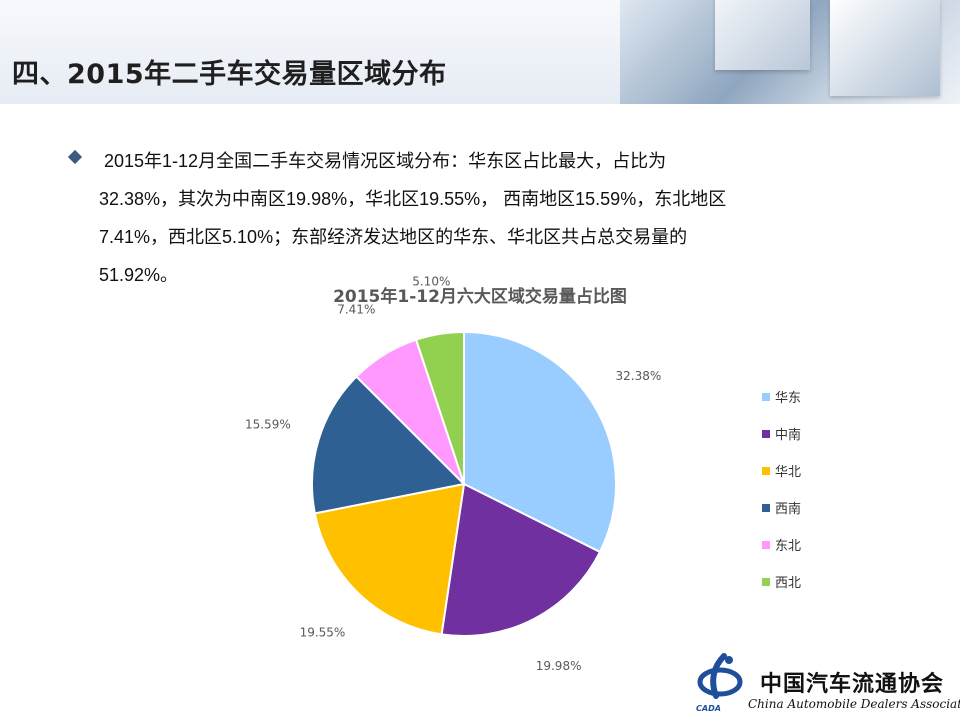 The image size is (960, 720). What do you see at coordinates (720, 676) in the screenshot?
I see `cada-emblem-icon` at bounding box center [720, 676].